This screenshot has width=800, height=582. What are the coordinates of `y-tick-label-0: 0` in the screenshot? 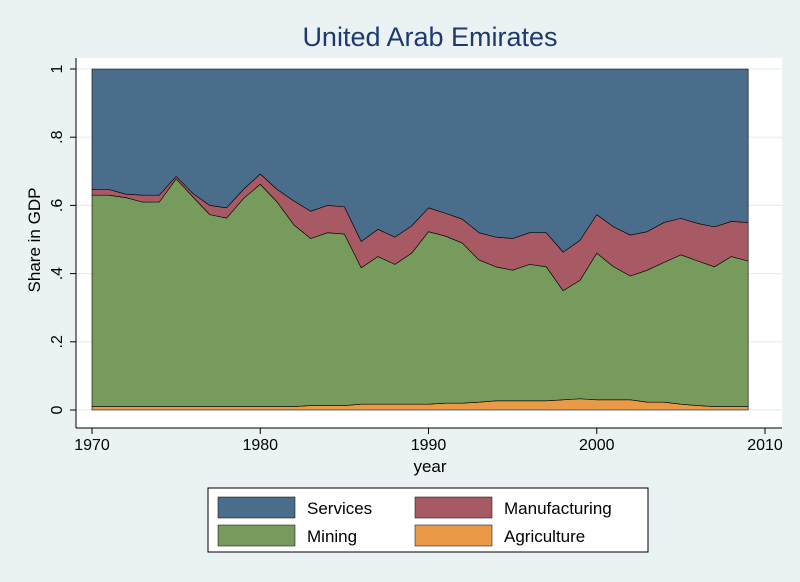 It's located at (57, 409).